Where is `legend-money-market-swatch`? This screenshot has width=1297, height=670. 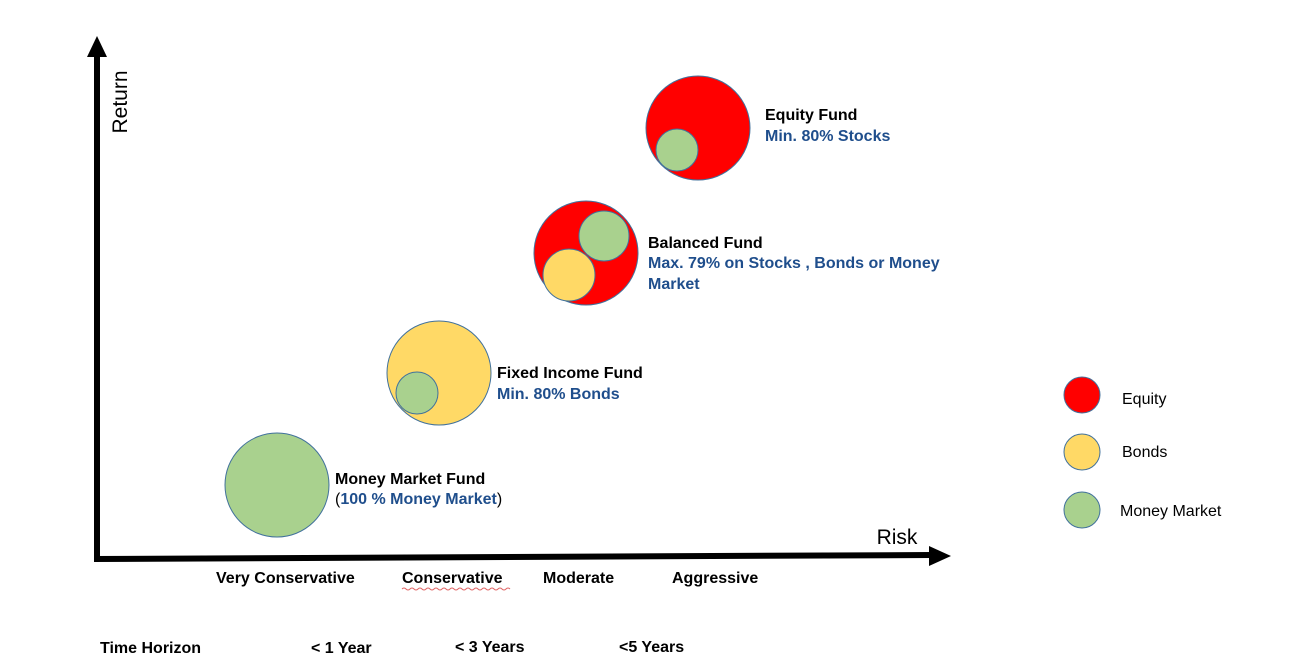
legend-money-market-swatch is located at coordinates (1082, 510).